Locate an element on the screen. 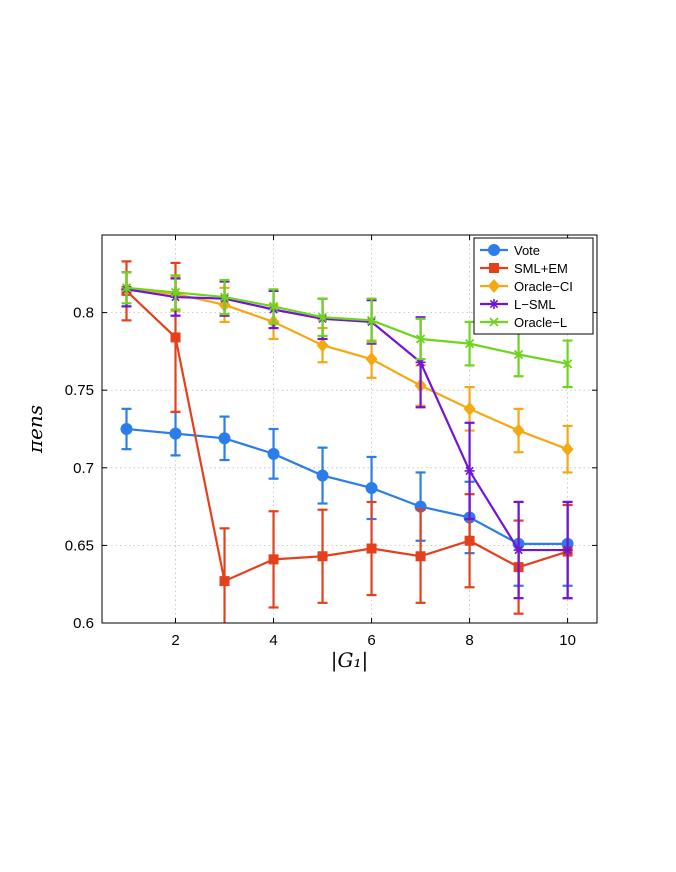 This screenshot has height=872, width=676. legend: Vote SML+EM Oracle−CI L−SML Oracle−L is located at coordinates (533, 286).